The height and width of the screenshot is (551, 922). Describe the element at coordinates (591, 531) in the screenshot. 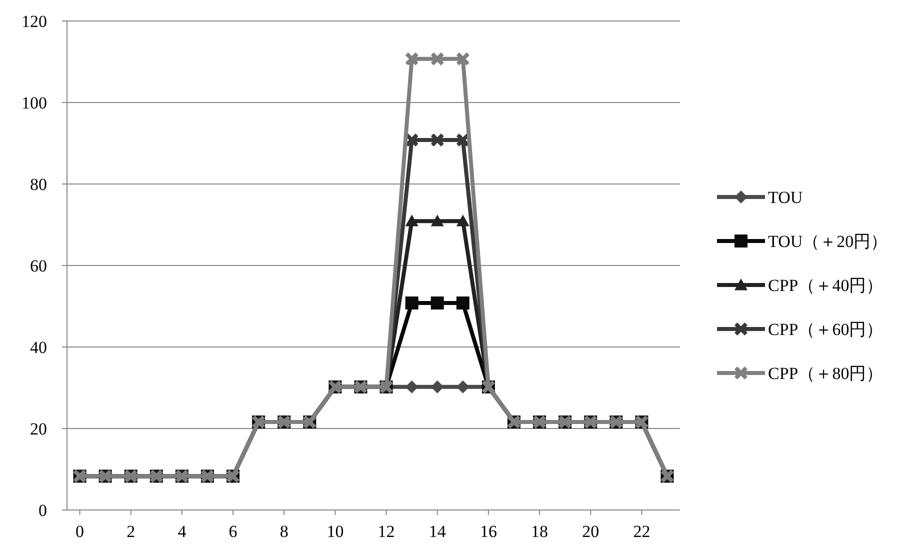

I see `x-tick-label: 20` at that location.